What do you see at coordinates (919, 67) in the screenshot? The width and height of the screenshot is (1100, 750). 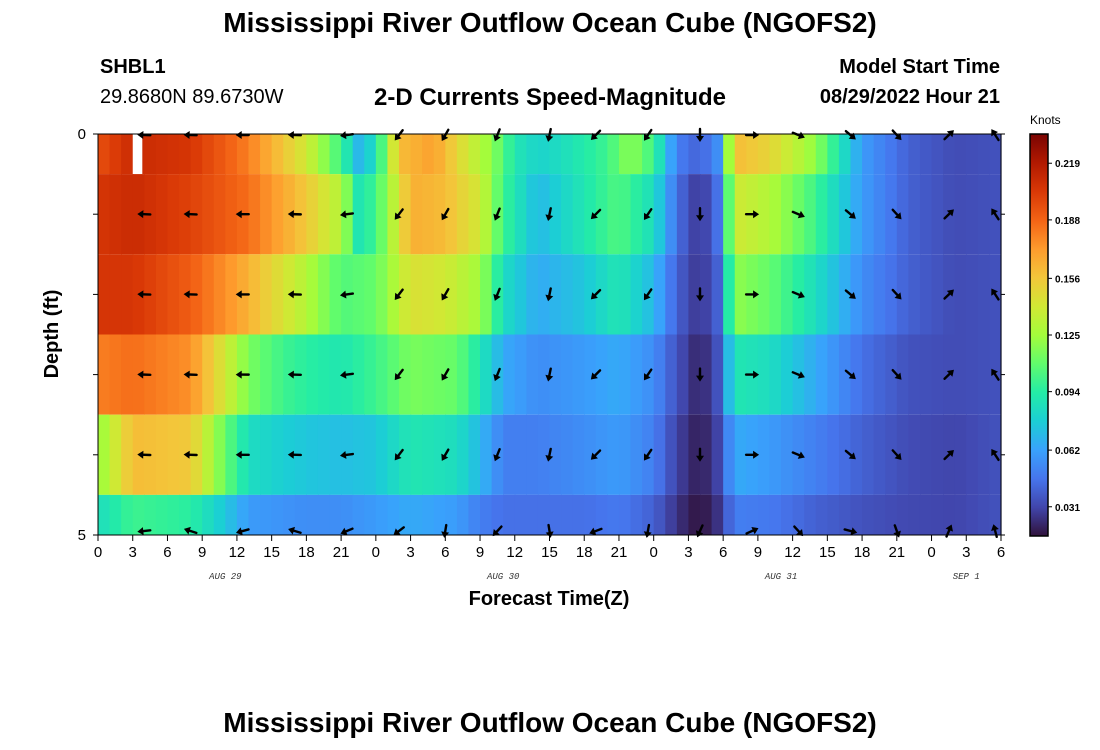 I see `model-start-label: Model Start Time` at bounding box center [919, 67].